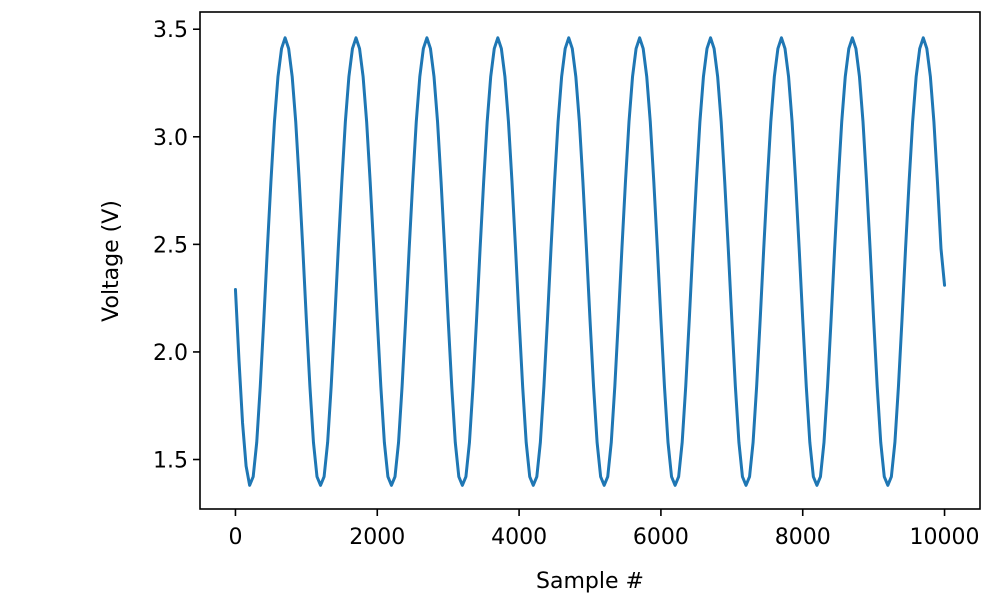  I want to click on y-tick-label: 3.5, so click(170, 30).